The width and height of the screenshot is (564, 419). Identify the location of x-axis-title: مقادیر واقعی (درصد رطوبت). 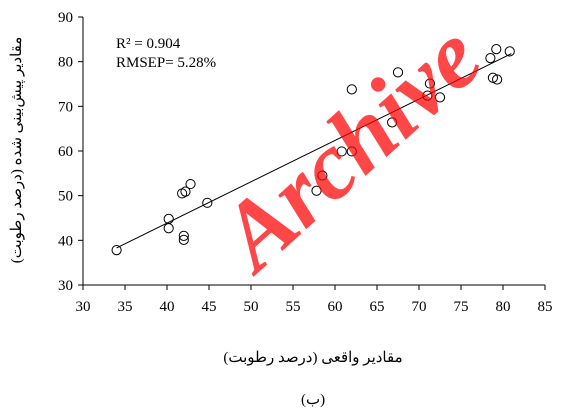
(312, 358).